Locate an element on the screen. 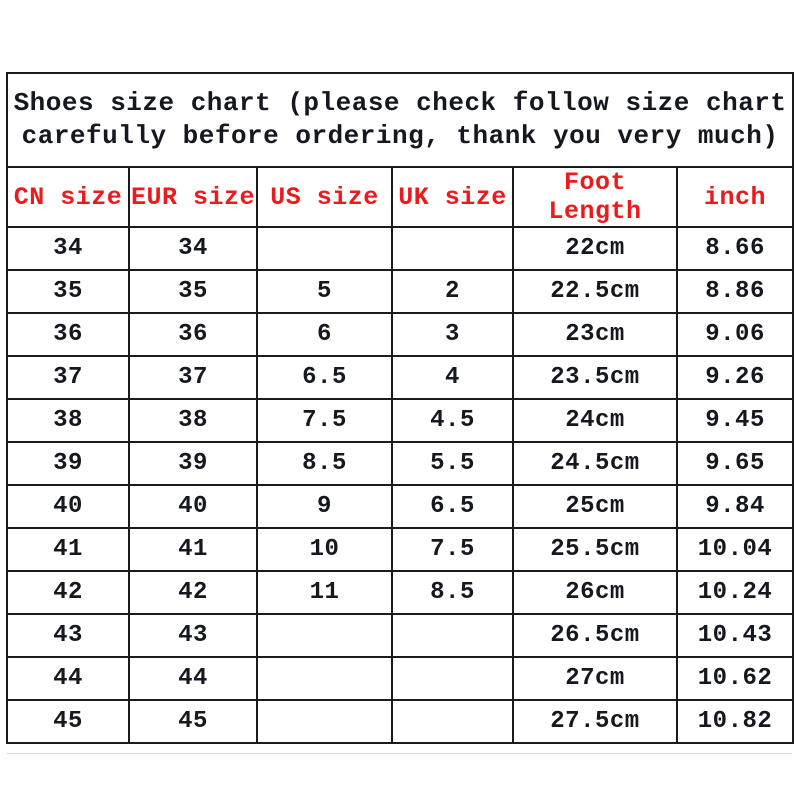 This screenshot has height=800, width=800. cell-eur-size: 35 is located at coordinates (193, 291).